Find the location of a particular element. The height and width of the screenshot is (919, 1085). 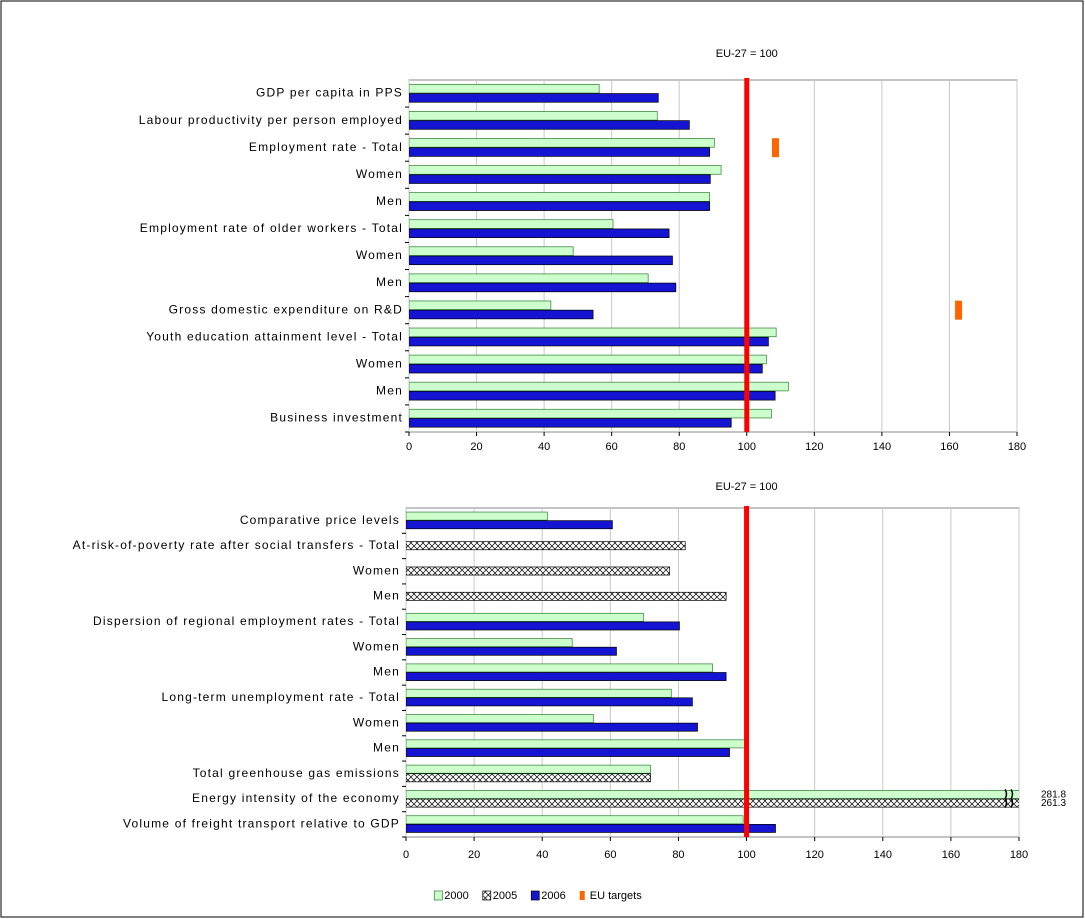

y-tick-label: Comparative price levels is located at coordinates (320, 520).